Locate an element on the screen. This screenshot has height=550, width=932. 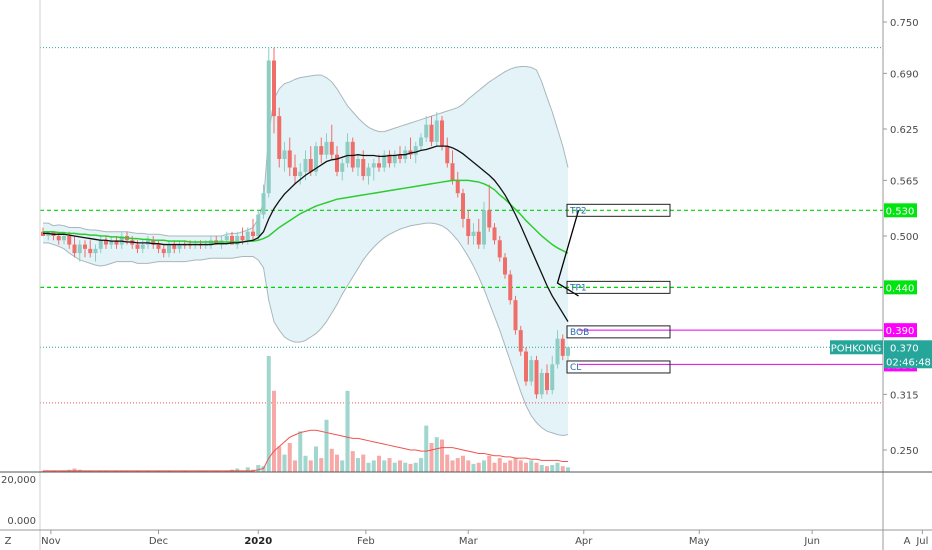
box-label-tp1: TP1 is located at coordinates (578, 288).